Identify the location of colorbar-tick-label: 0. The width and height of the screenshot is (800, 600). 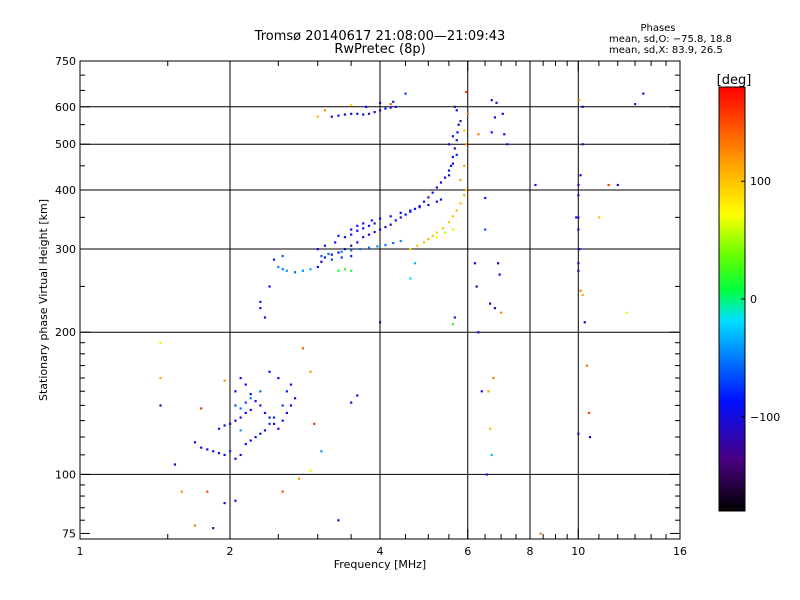
(753, 299).